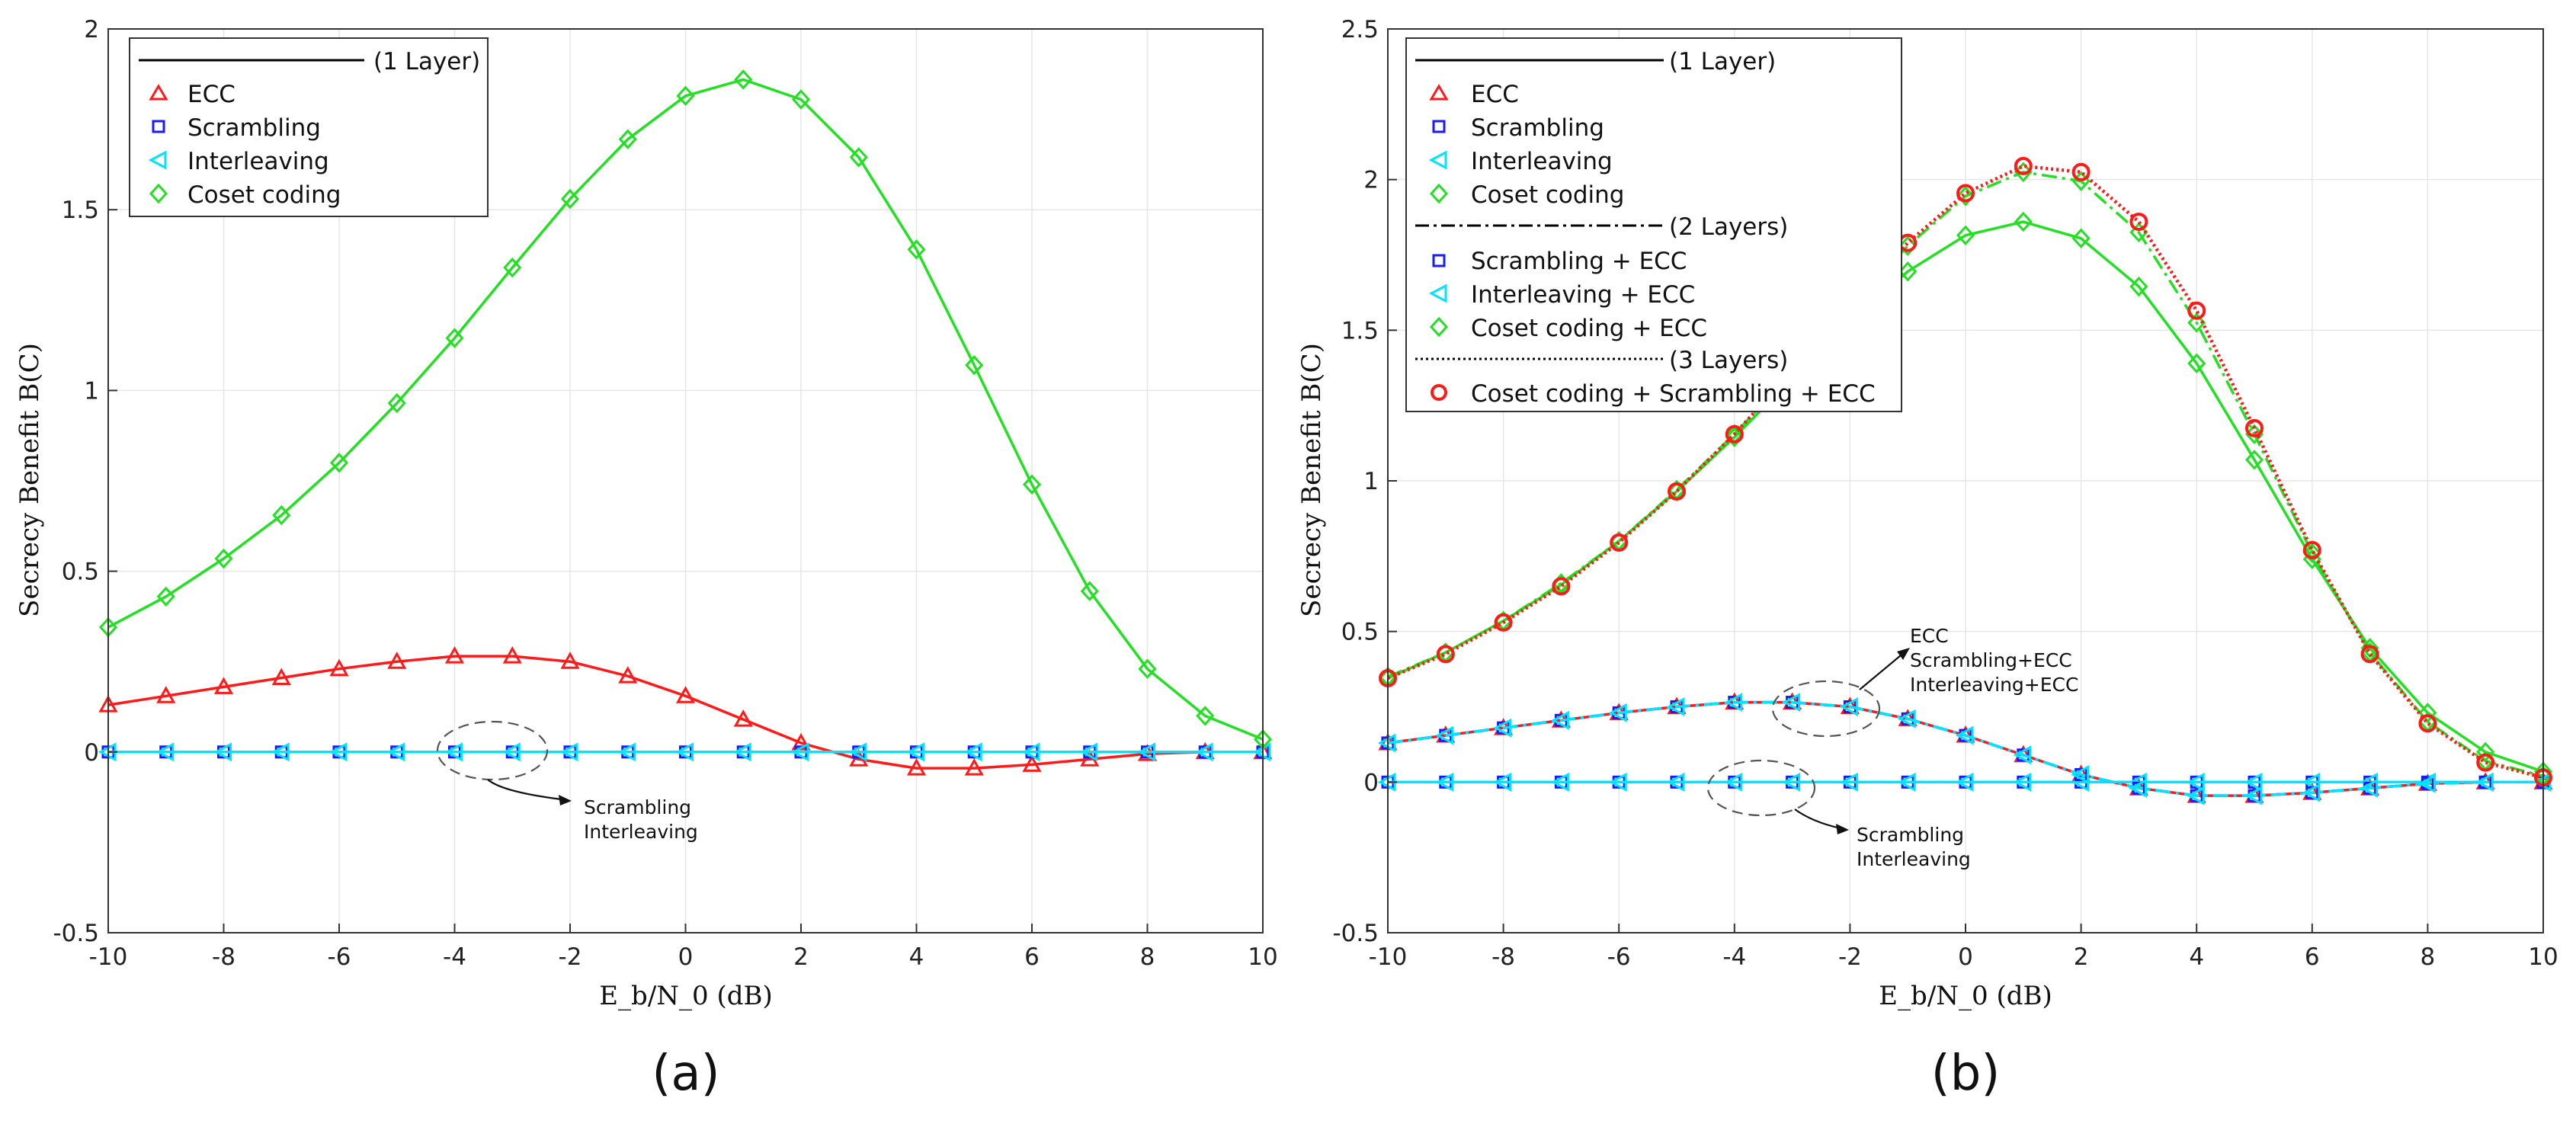  What do you see at coordinates (1371, 782) in the screenshot?
I see `y-tick-label: 0` at bounding box center [1371, 782].